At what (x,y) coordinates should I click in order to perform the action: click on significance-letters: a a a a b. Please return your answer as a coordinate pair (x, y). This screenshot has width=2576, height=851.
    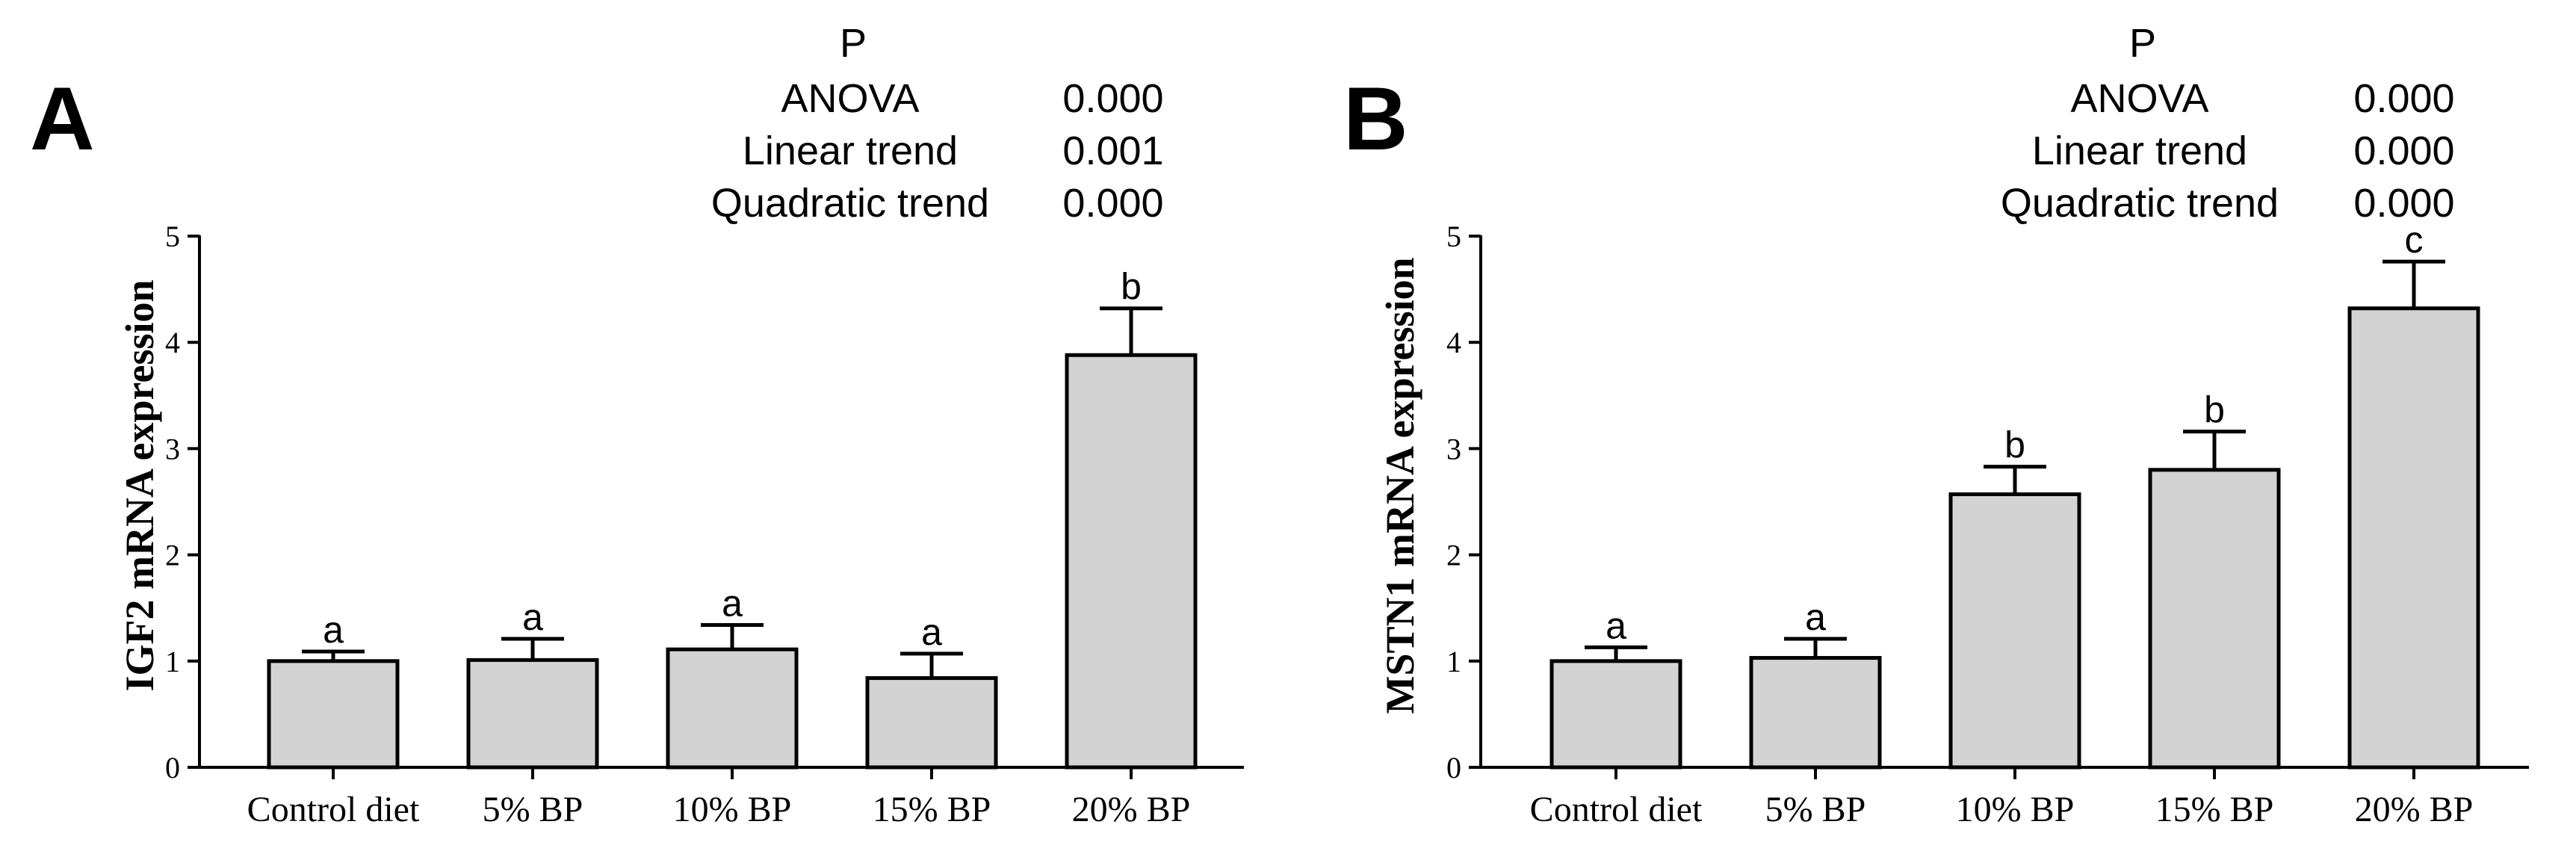
    Looking at the image, I should click on (732, 459).